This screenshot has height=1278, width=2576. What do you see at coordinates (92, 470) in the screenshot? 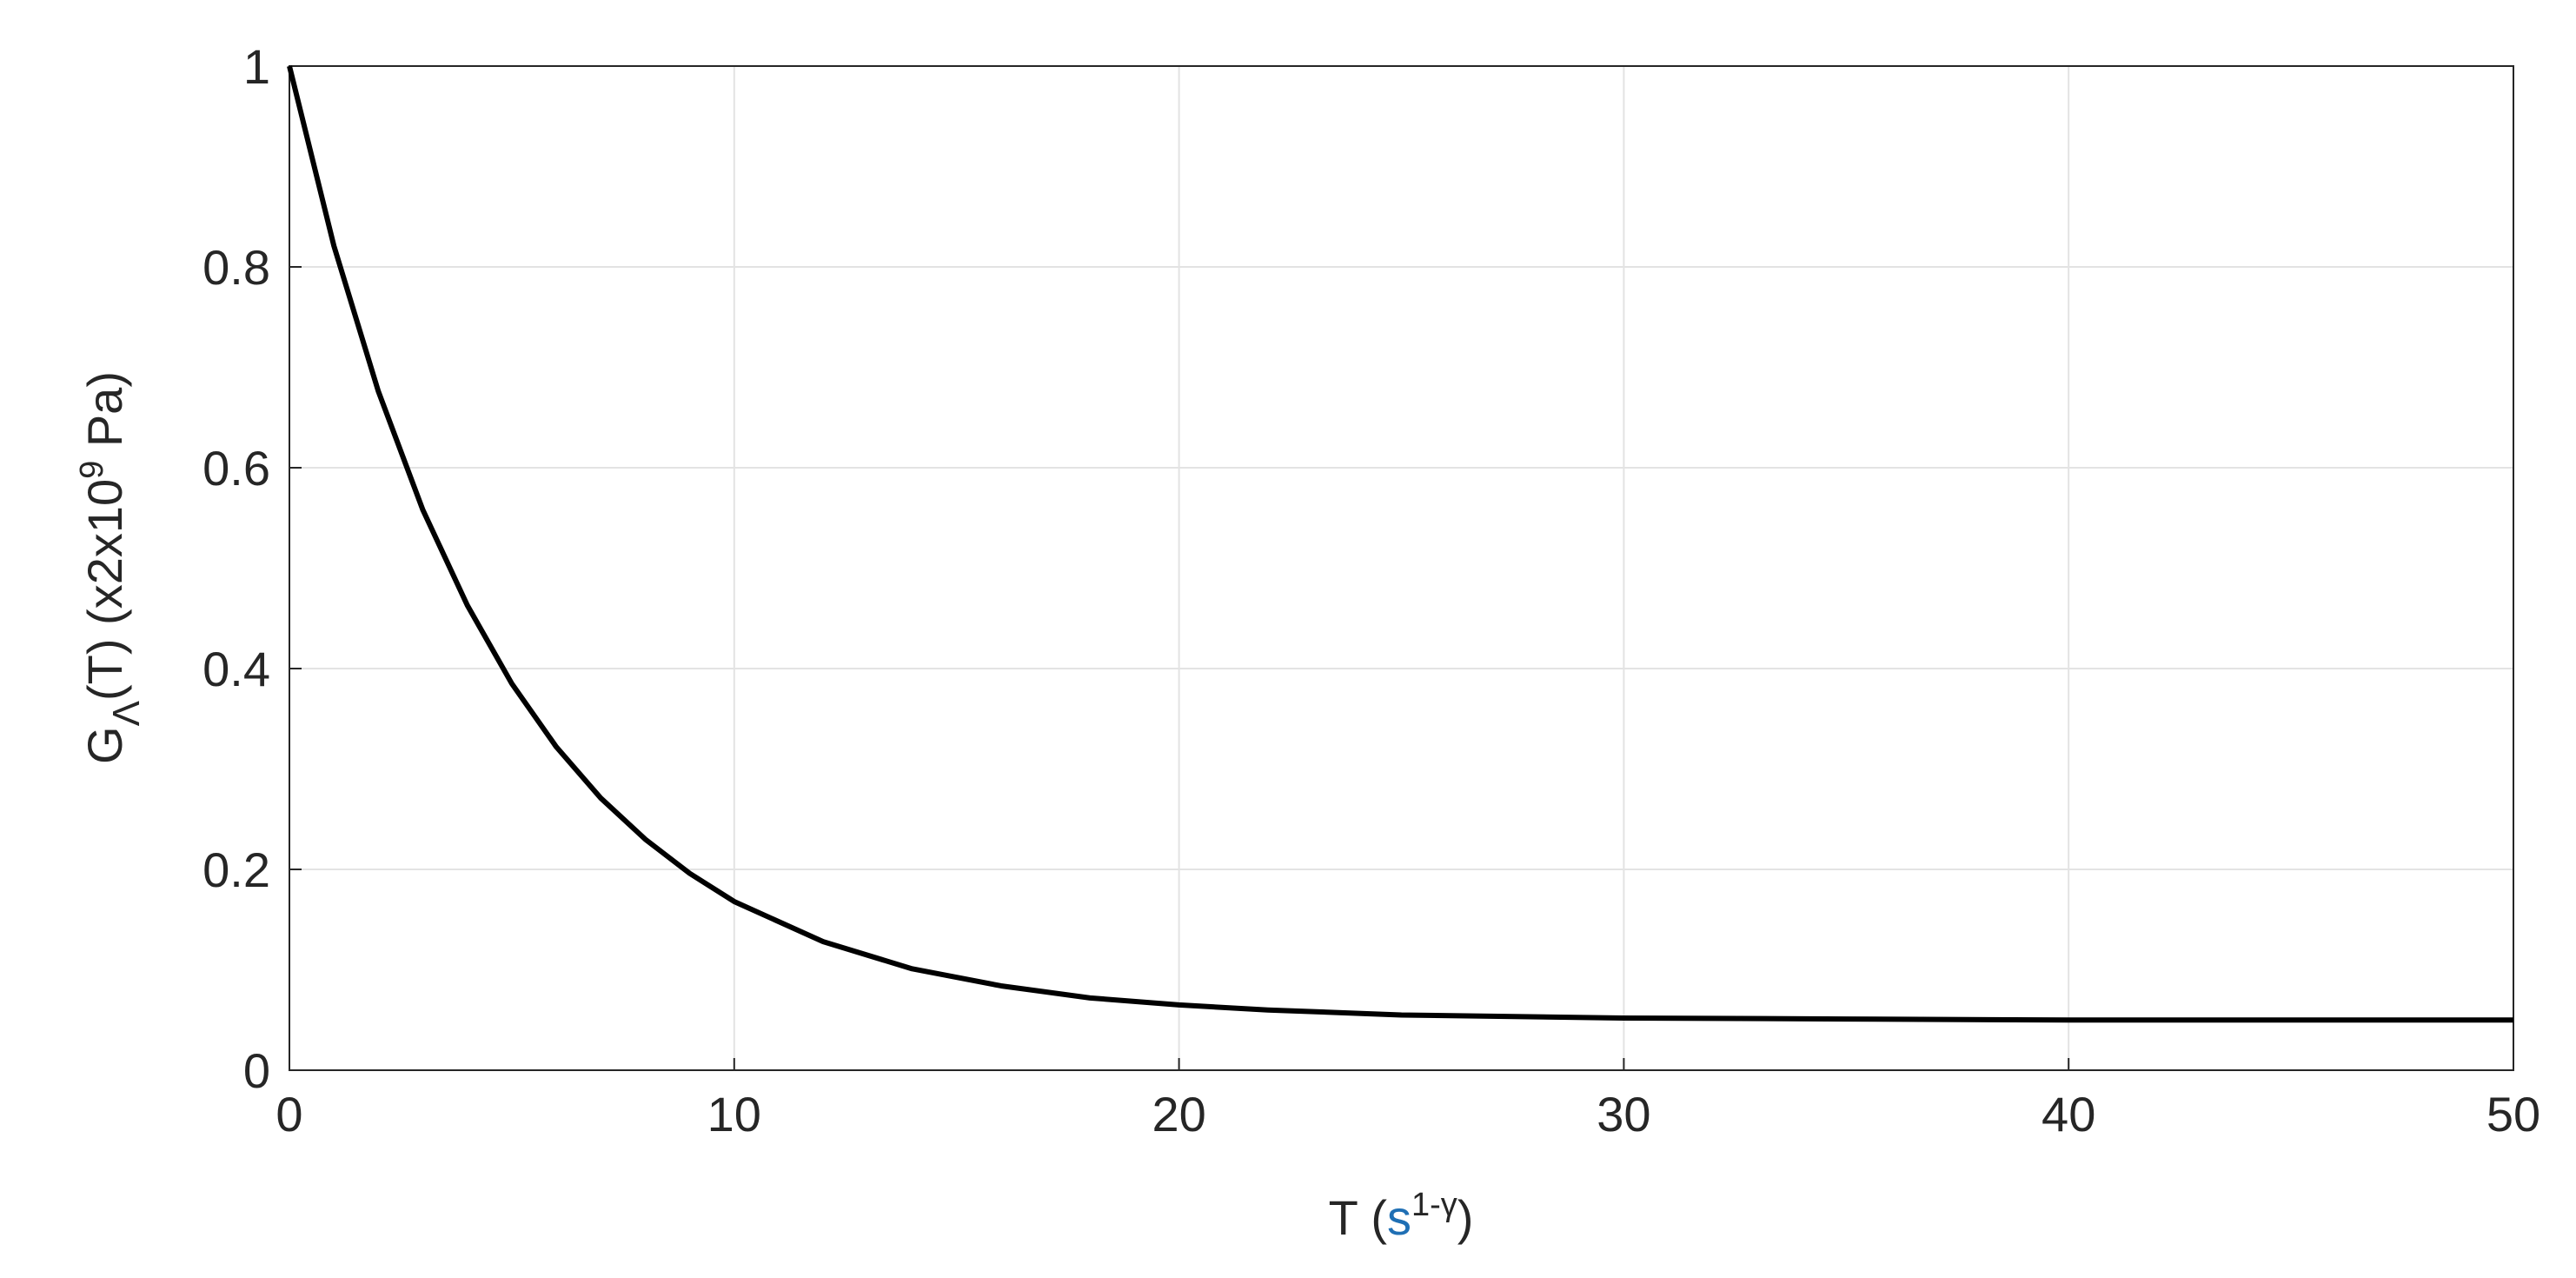
I see `y-label-sup: 9` at bounding box center [92, 470].